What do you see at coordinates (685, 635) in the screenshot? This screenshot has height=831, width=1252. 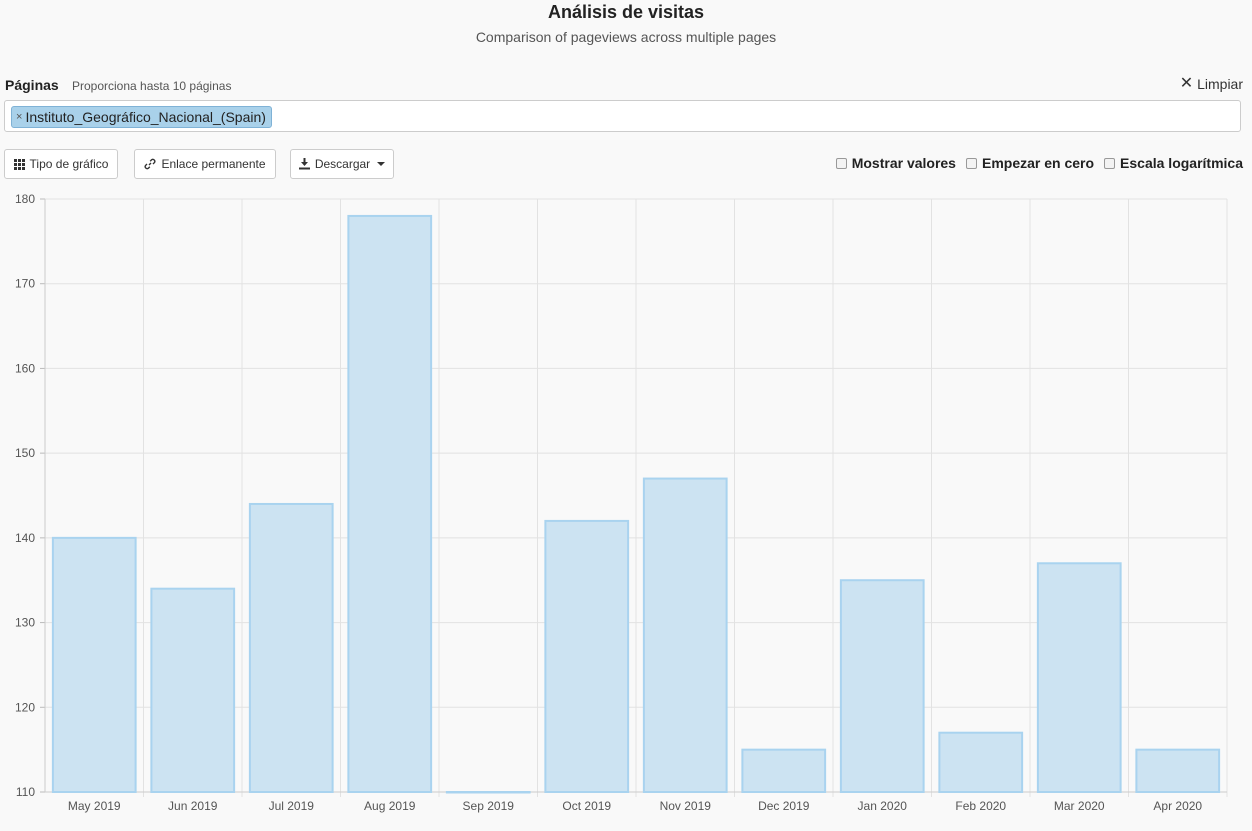 I see `bar-nov-2019` at bounding box center [685, 635].